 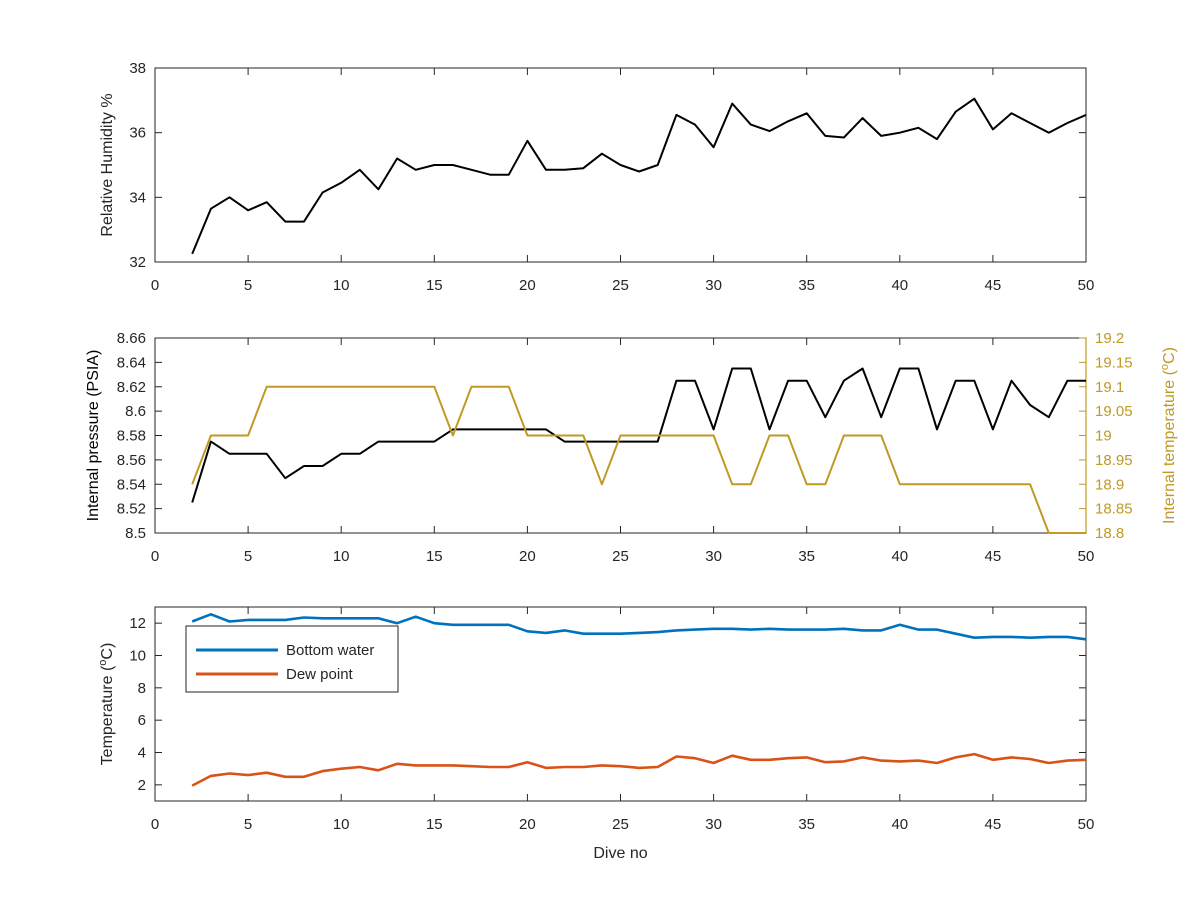 What do you see at coordinates (93, 436) in the screenshot?
I see `y-axis-label: Internal pressure (PSIA)` at bounding box center [93, 436].